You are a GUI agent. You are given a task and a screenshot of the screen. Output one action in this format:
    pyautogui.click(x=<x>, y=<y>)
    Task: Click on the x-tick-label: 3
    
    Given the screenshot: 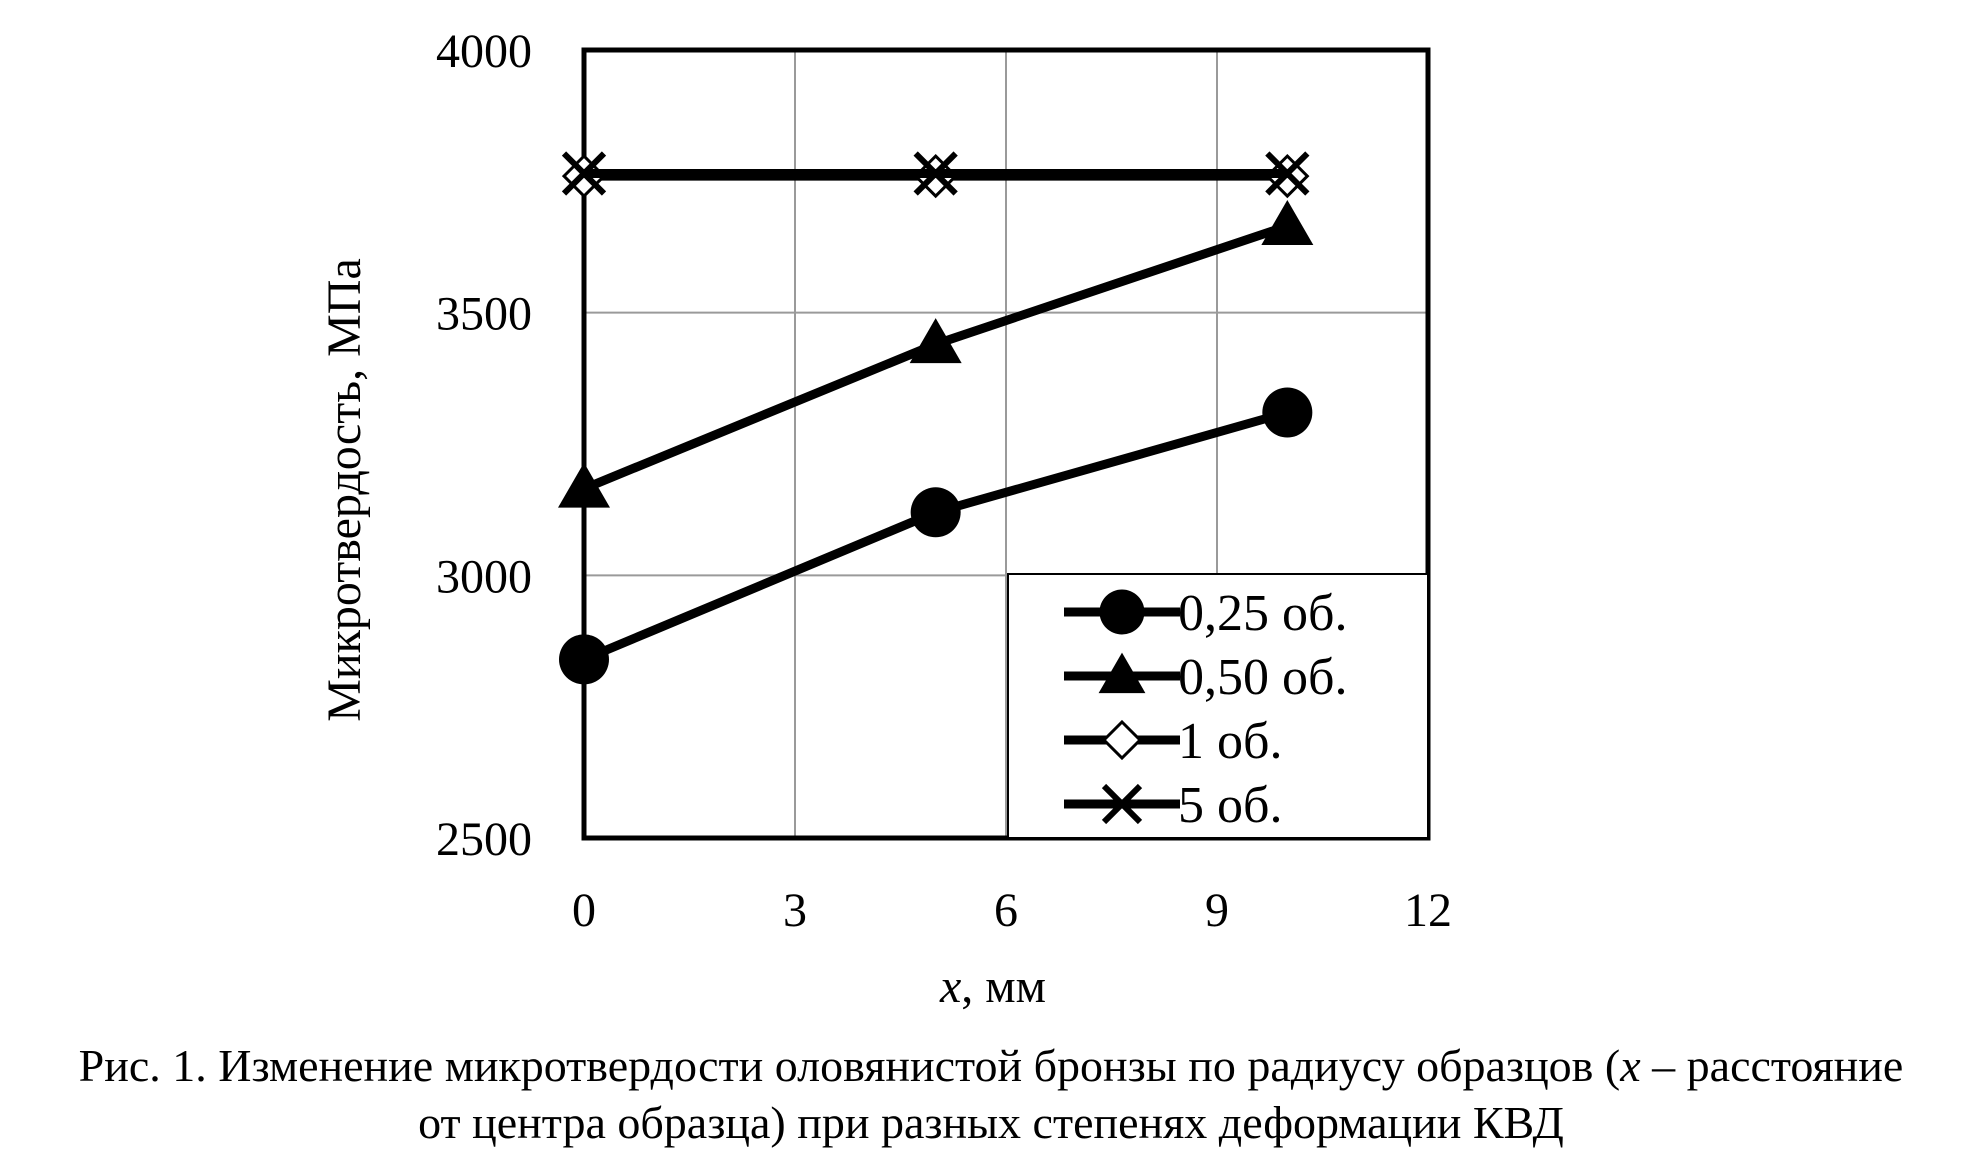 What is the action you would take?
    pyautogui.click(x=795, y=910)
    